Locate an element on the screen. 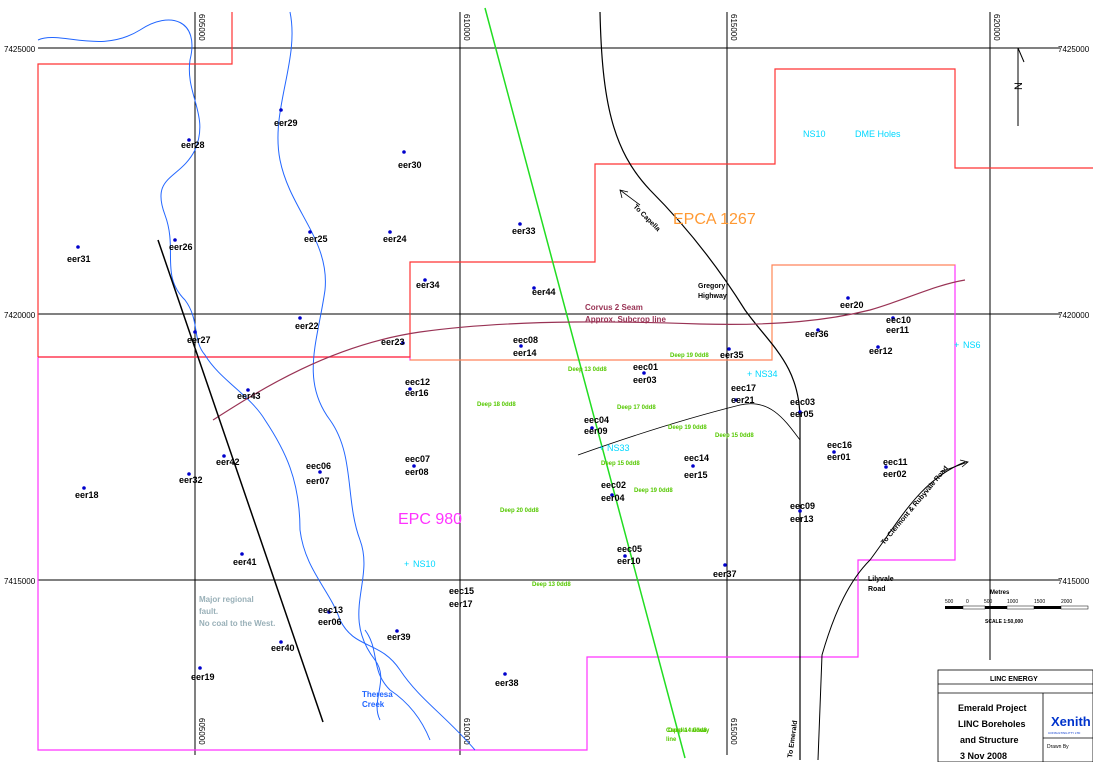  borehole-label: eer31 is located at coordinates (79, 259).